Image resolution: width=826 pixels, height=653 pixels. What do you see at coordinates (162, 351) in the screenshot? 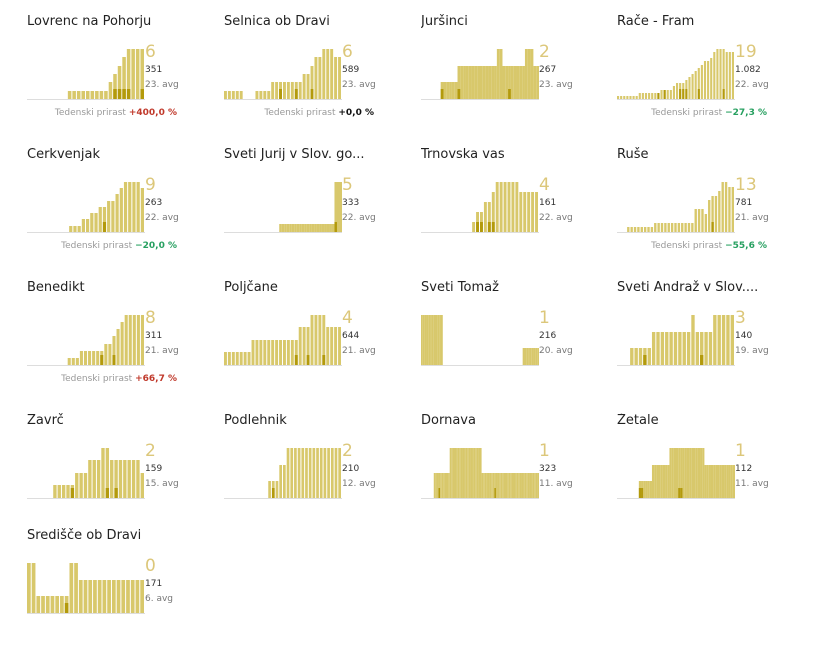
I see `rank-label: 21. avg` at bounding box center [162, 351].